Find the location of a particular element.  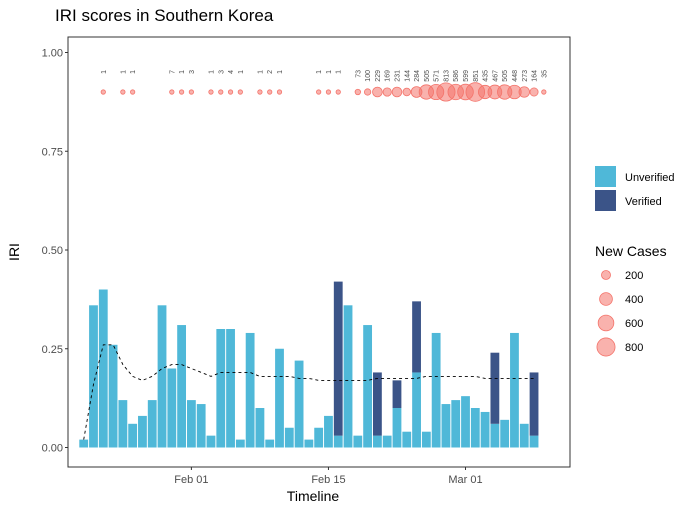

y-tick-label: 0.75 is located at coordinates (52, 152).